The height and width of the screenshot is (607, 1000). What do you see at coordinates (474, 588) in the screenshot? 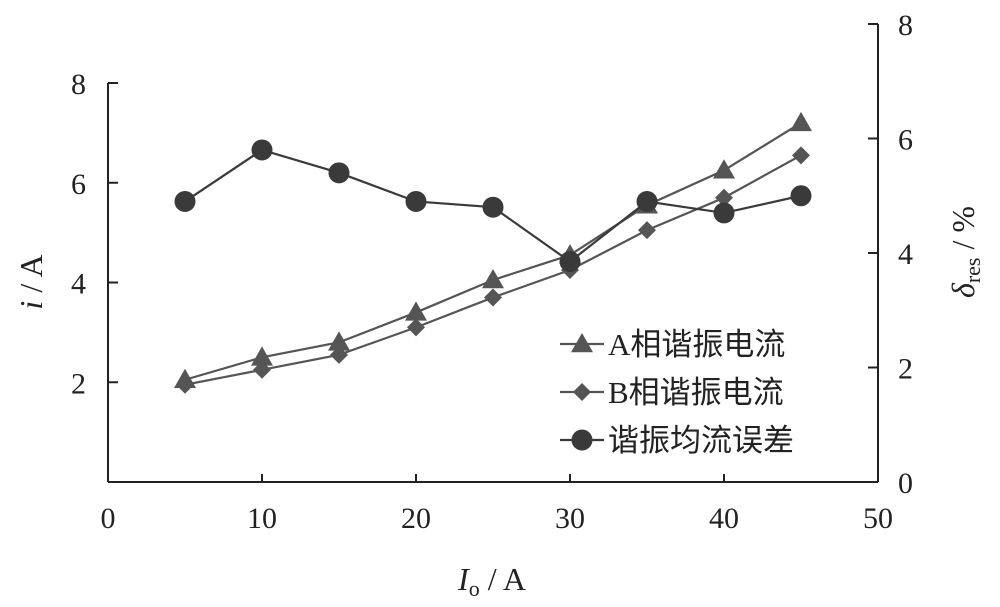
I see `x-axis-label-sub: o` at bounding box center [474, 588].